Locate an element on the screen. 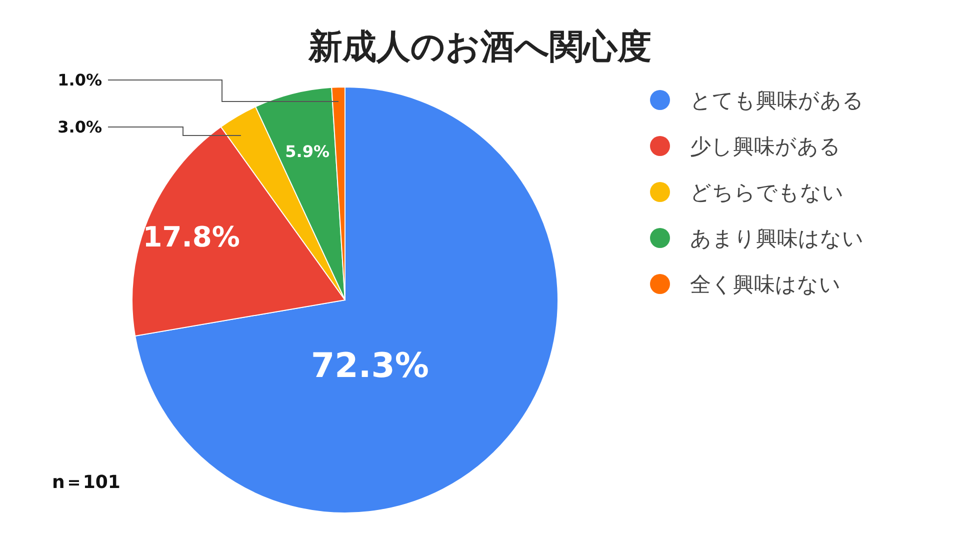  legend-label: 少し興味がある is located at coordinates (765, 146).